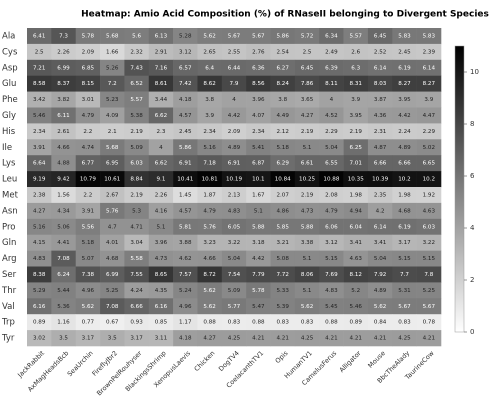 The height and width of the screenshot is (402, 500). I want to click on cell-label: 6.99, so click(63, 68).